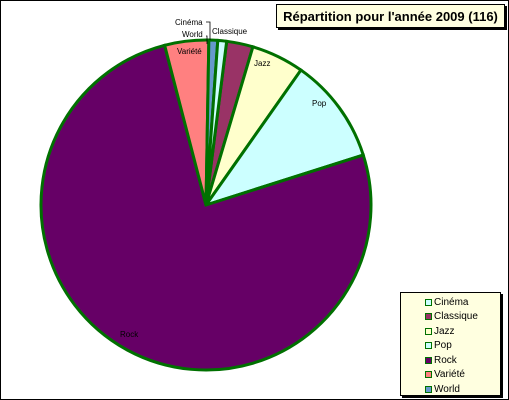  What do you see at coordinates (189, 22) in the screenshot?
I see `slice-label-cinéma: Cinéma` at bounding box center [189, 22].